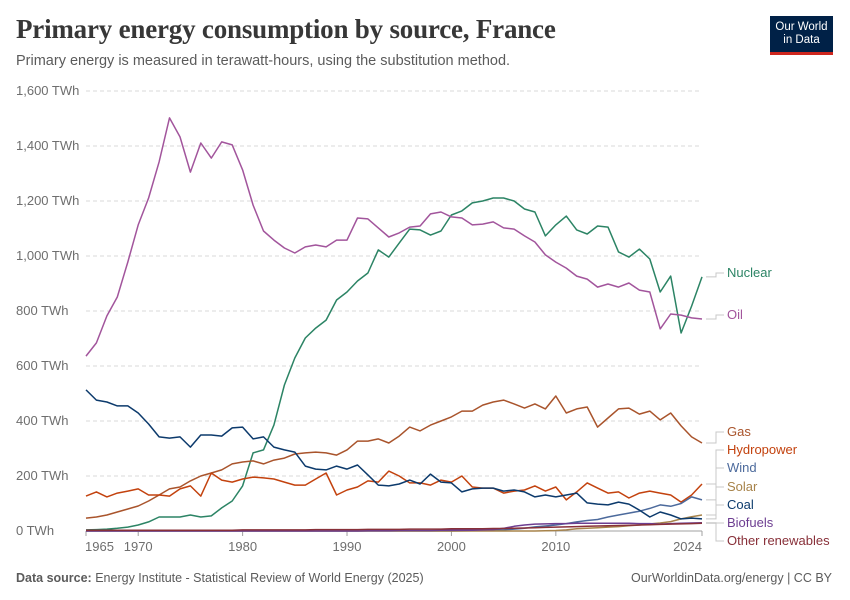  I want to click on series-label-oil: Oil, so click(735, 314).